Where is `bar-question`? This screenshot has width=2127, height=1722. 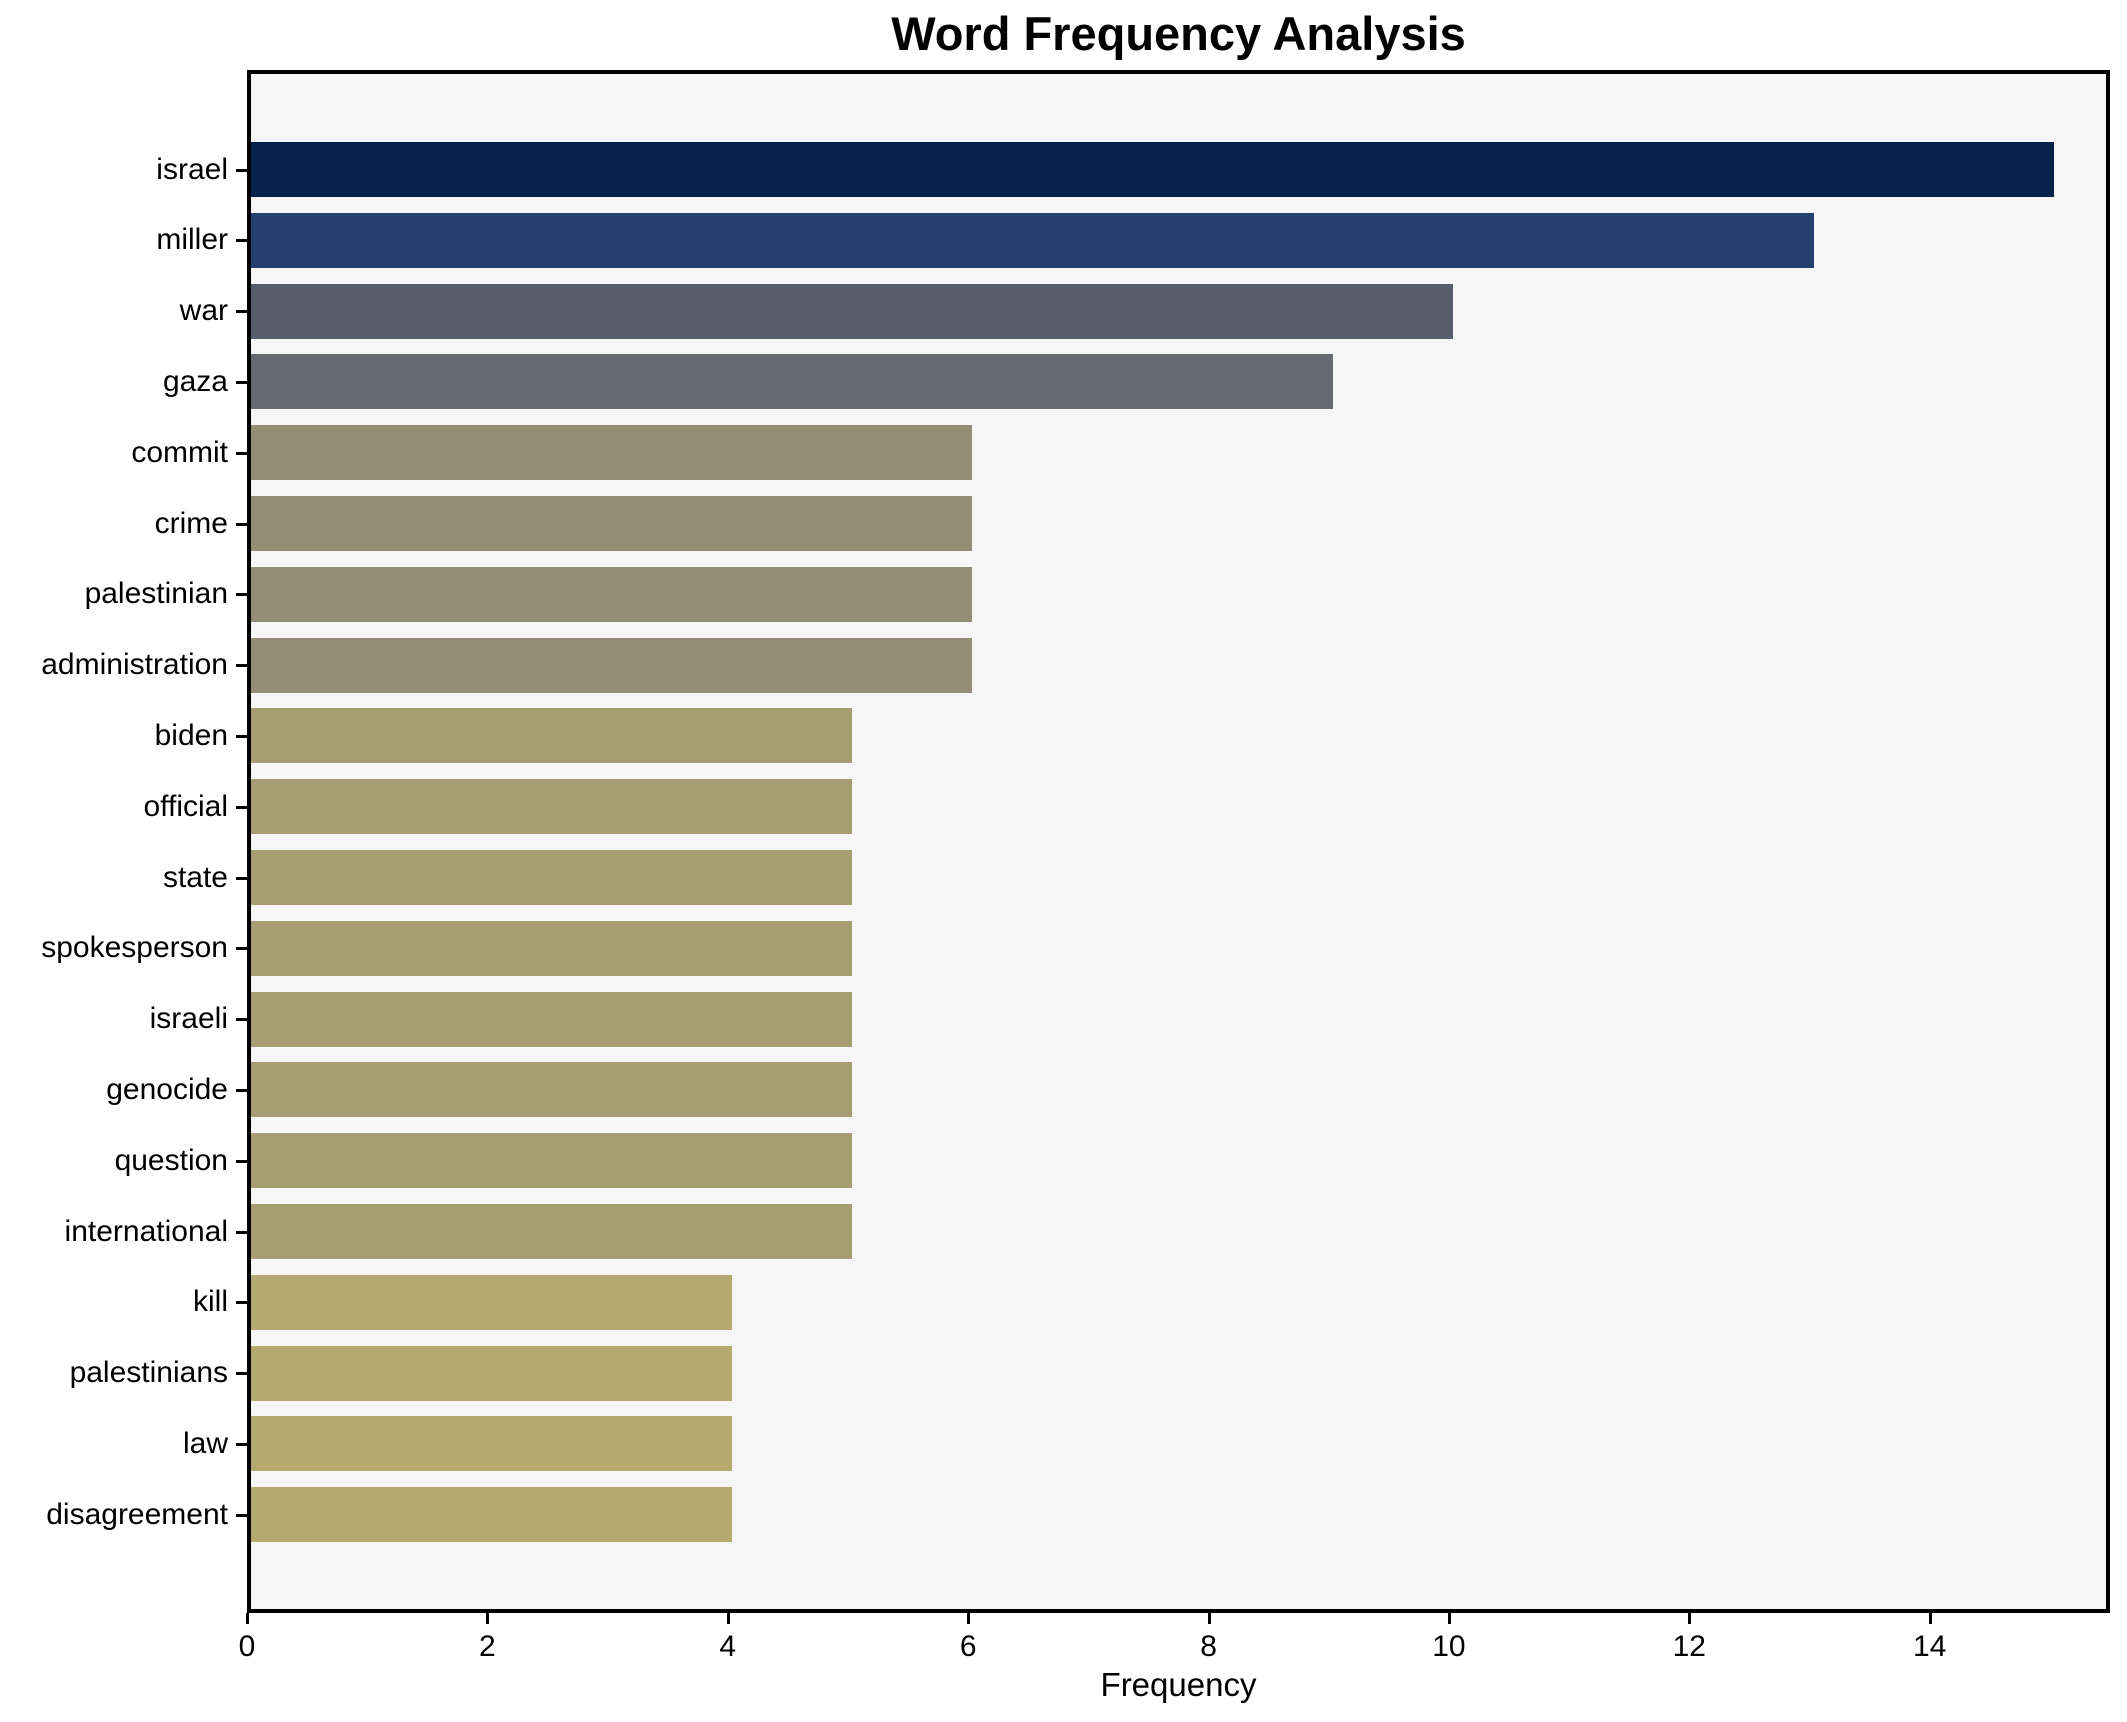 bar-question is located at coordinates (551, 1161).